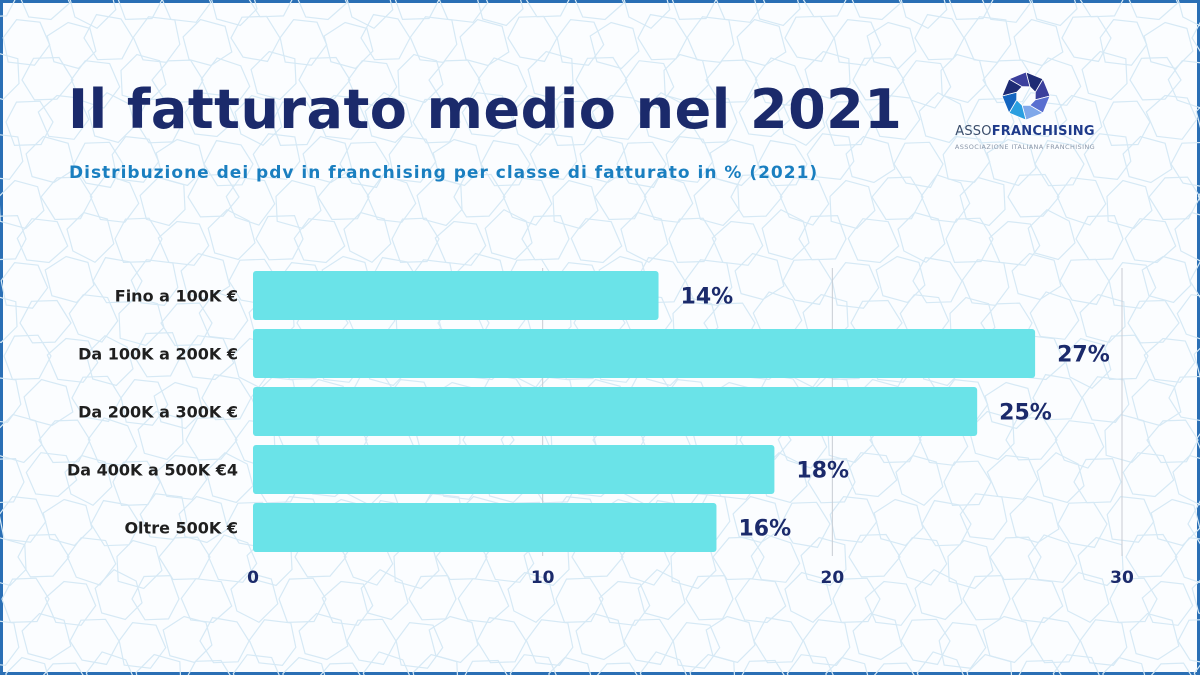 Image resolution: width=1200 pixels, height=675 pixels. What do you see at coordinates (1025, 147) in the screenshot?
I see `logo-tagline: ASSOCIAZIONE ITALIANA FRANCHISING` at bounding box center [1025, 147].